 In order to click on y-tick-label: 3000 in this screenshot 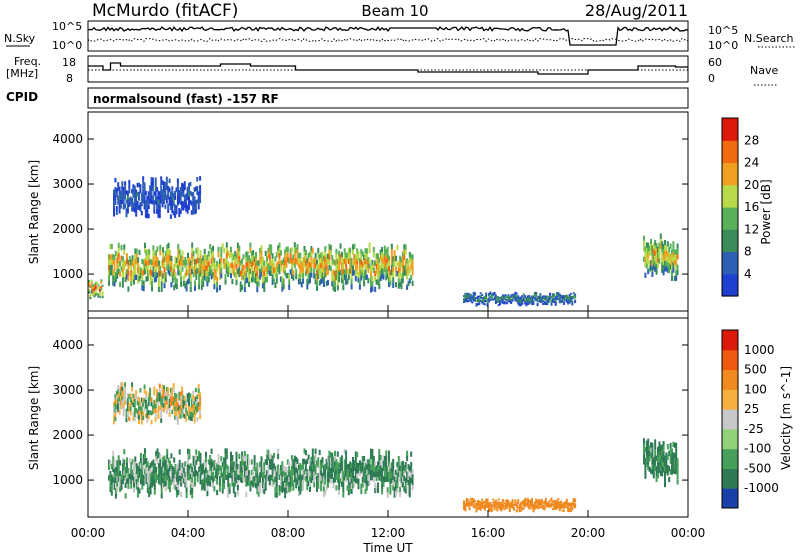, I will do `click(67, 390)`.